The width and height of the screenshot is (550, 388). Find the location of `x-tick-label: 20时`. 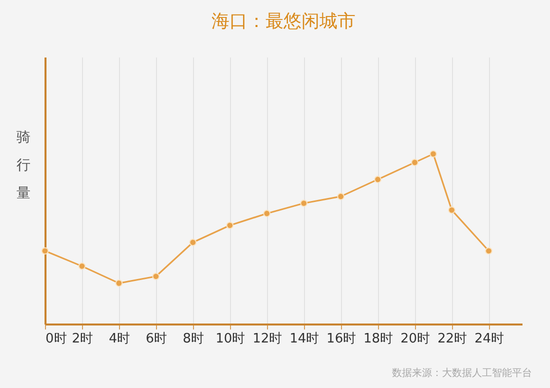

x-tick-label: 20时 is located at coordinates (415, 339).